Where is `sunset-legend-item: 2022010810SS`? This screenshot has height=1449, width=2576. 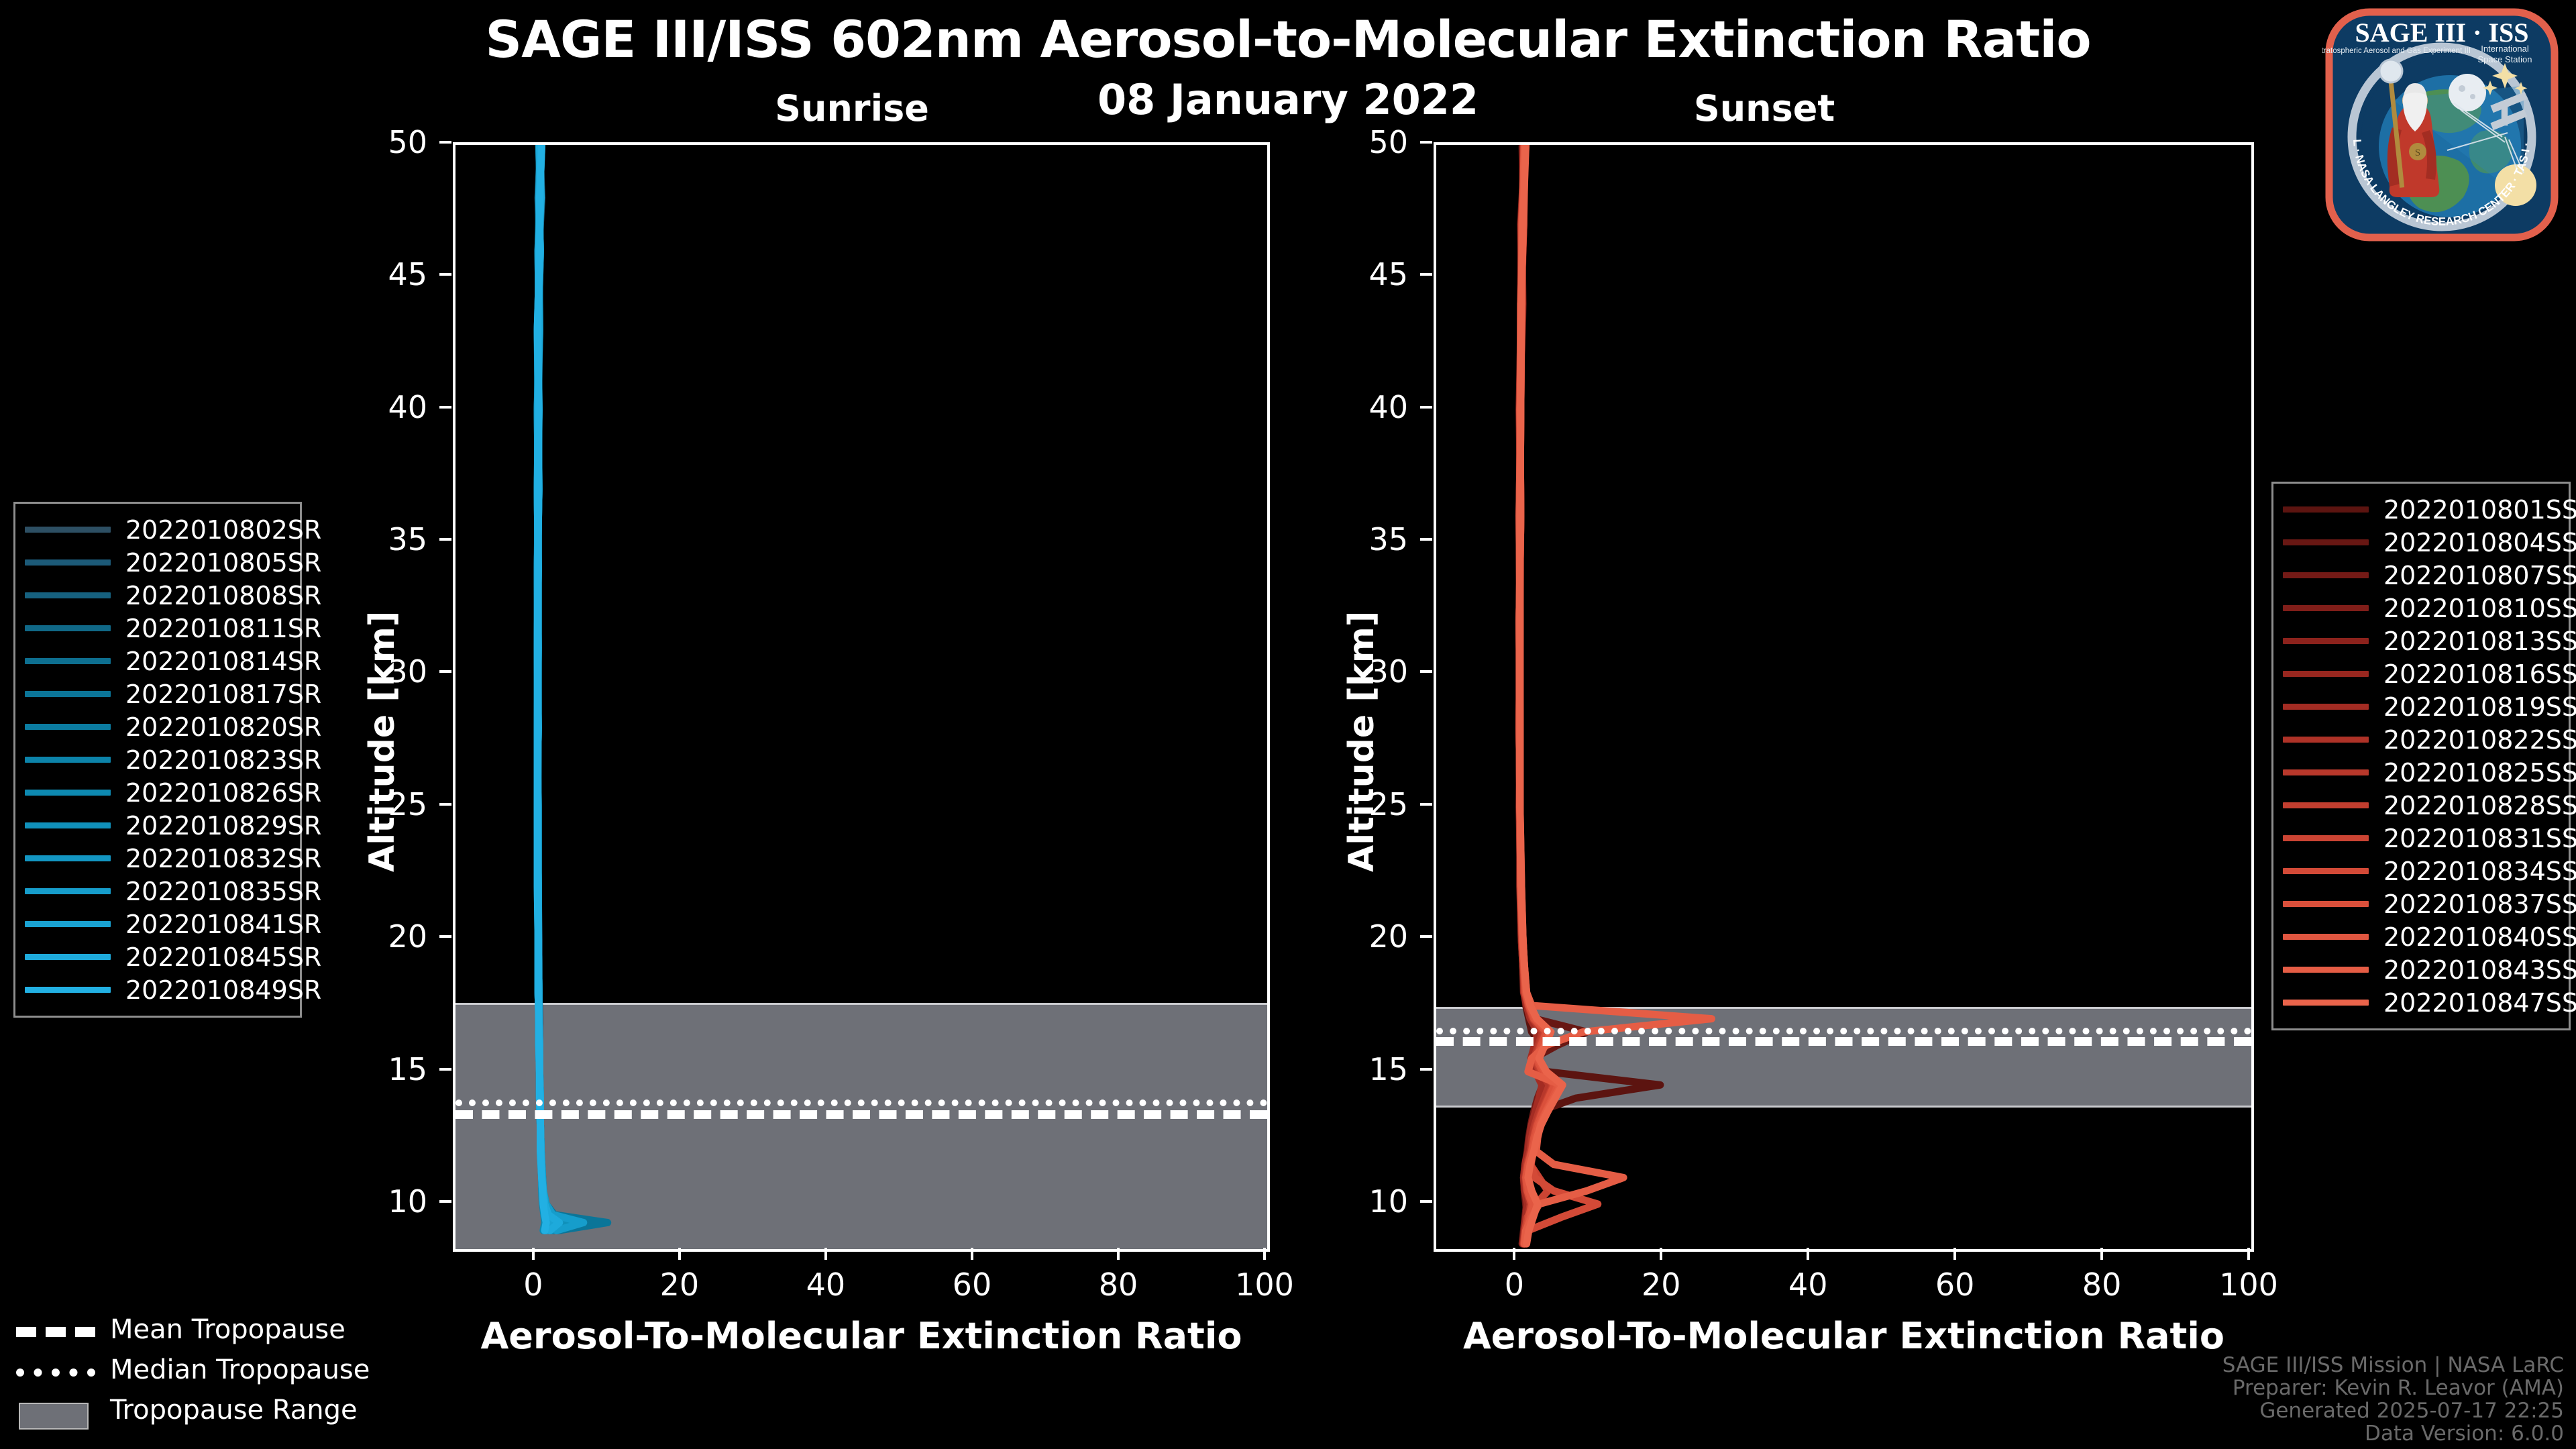
sunset-legend-item: 2022010810SS is located at coordinates (2429, 608).